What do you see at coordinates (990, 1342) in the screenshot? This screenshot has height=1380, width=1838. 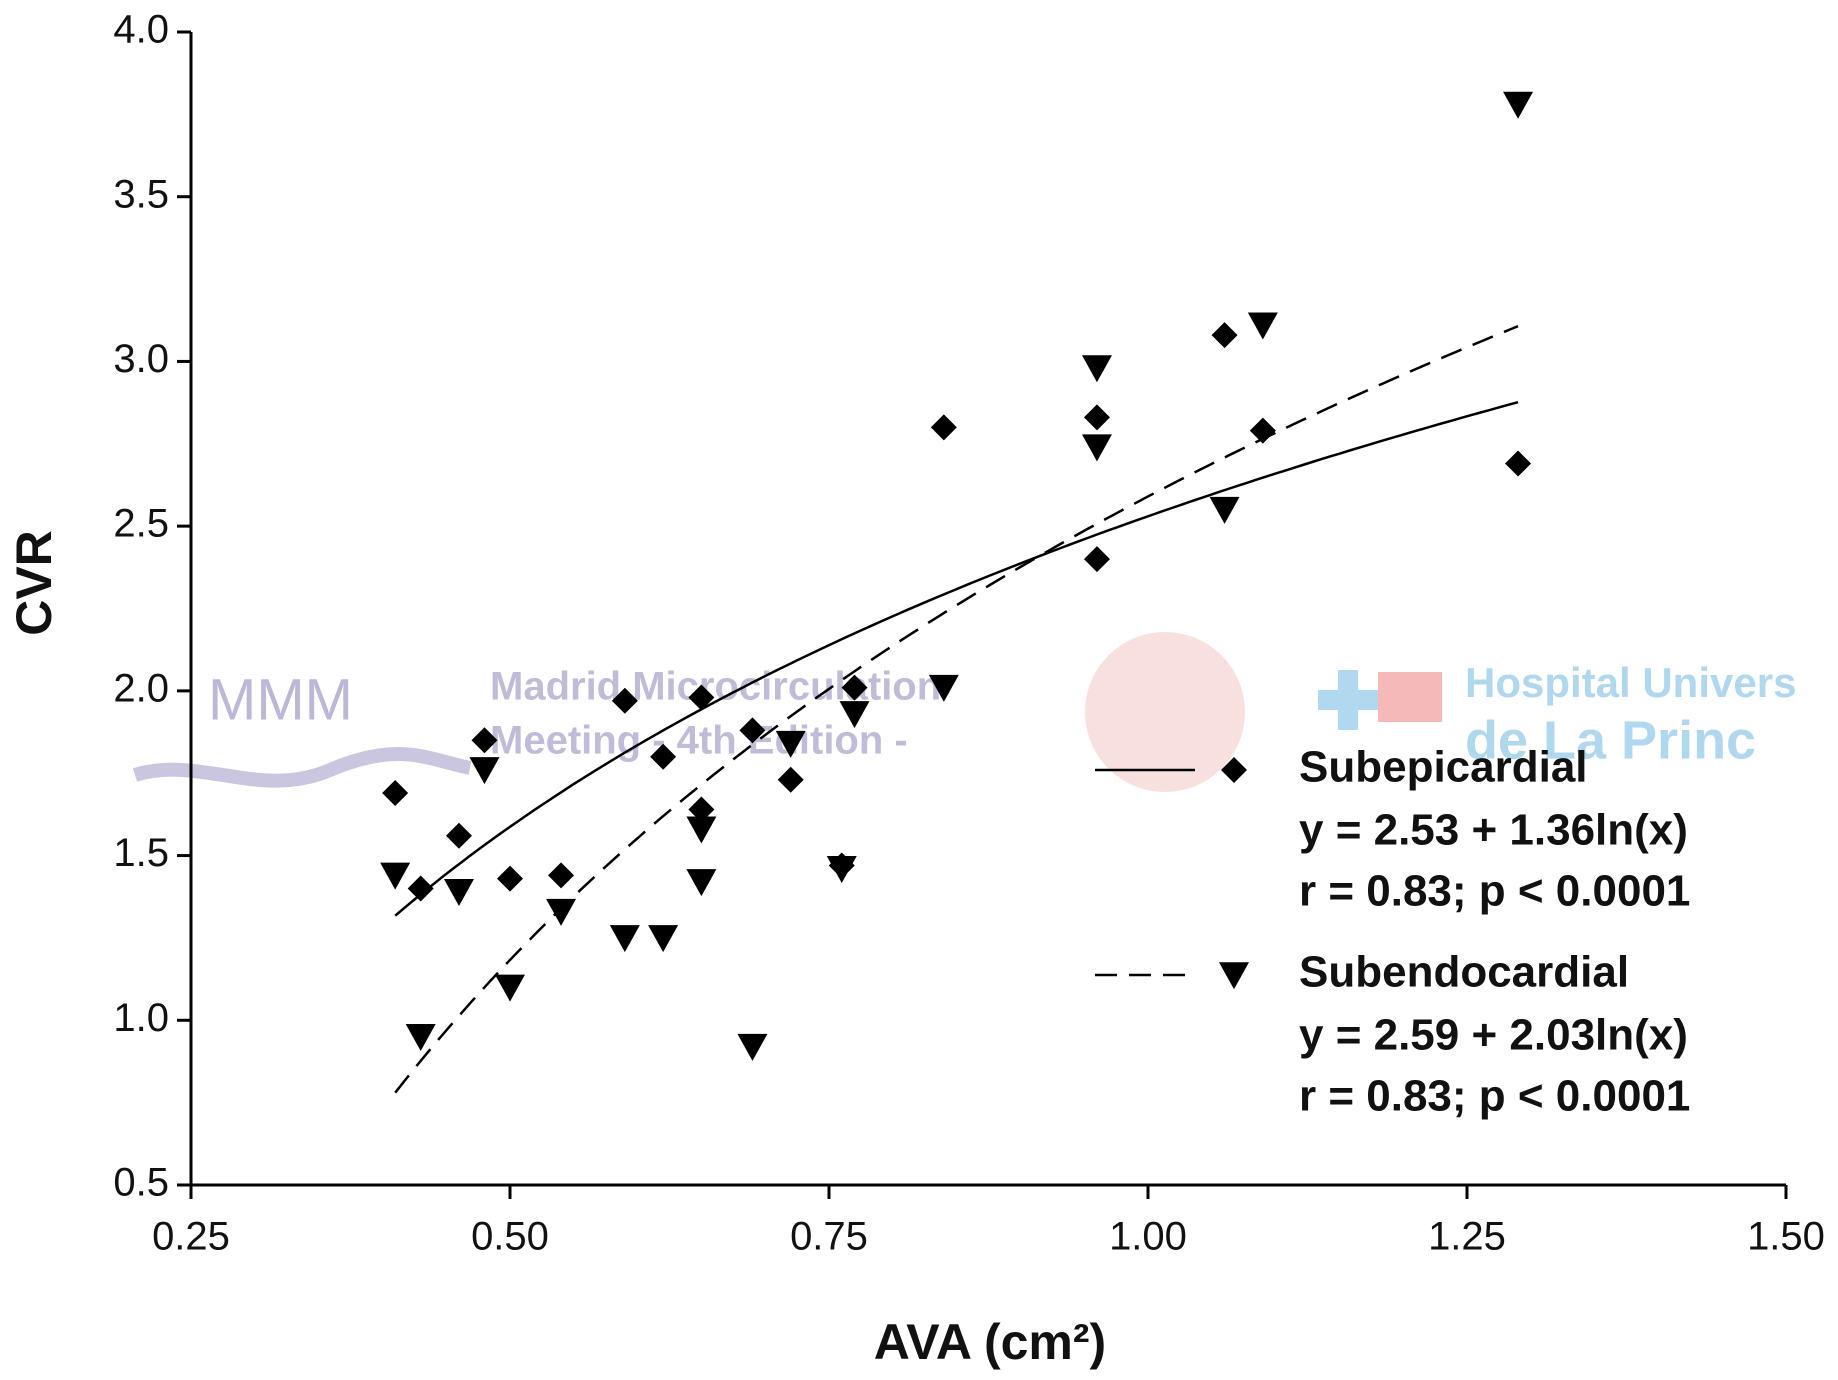 I see `x-axis-title: AVA (cm²)` at bounding box center [990, 1342].